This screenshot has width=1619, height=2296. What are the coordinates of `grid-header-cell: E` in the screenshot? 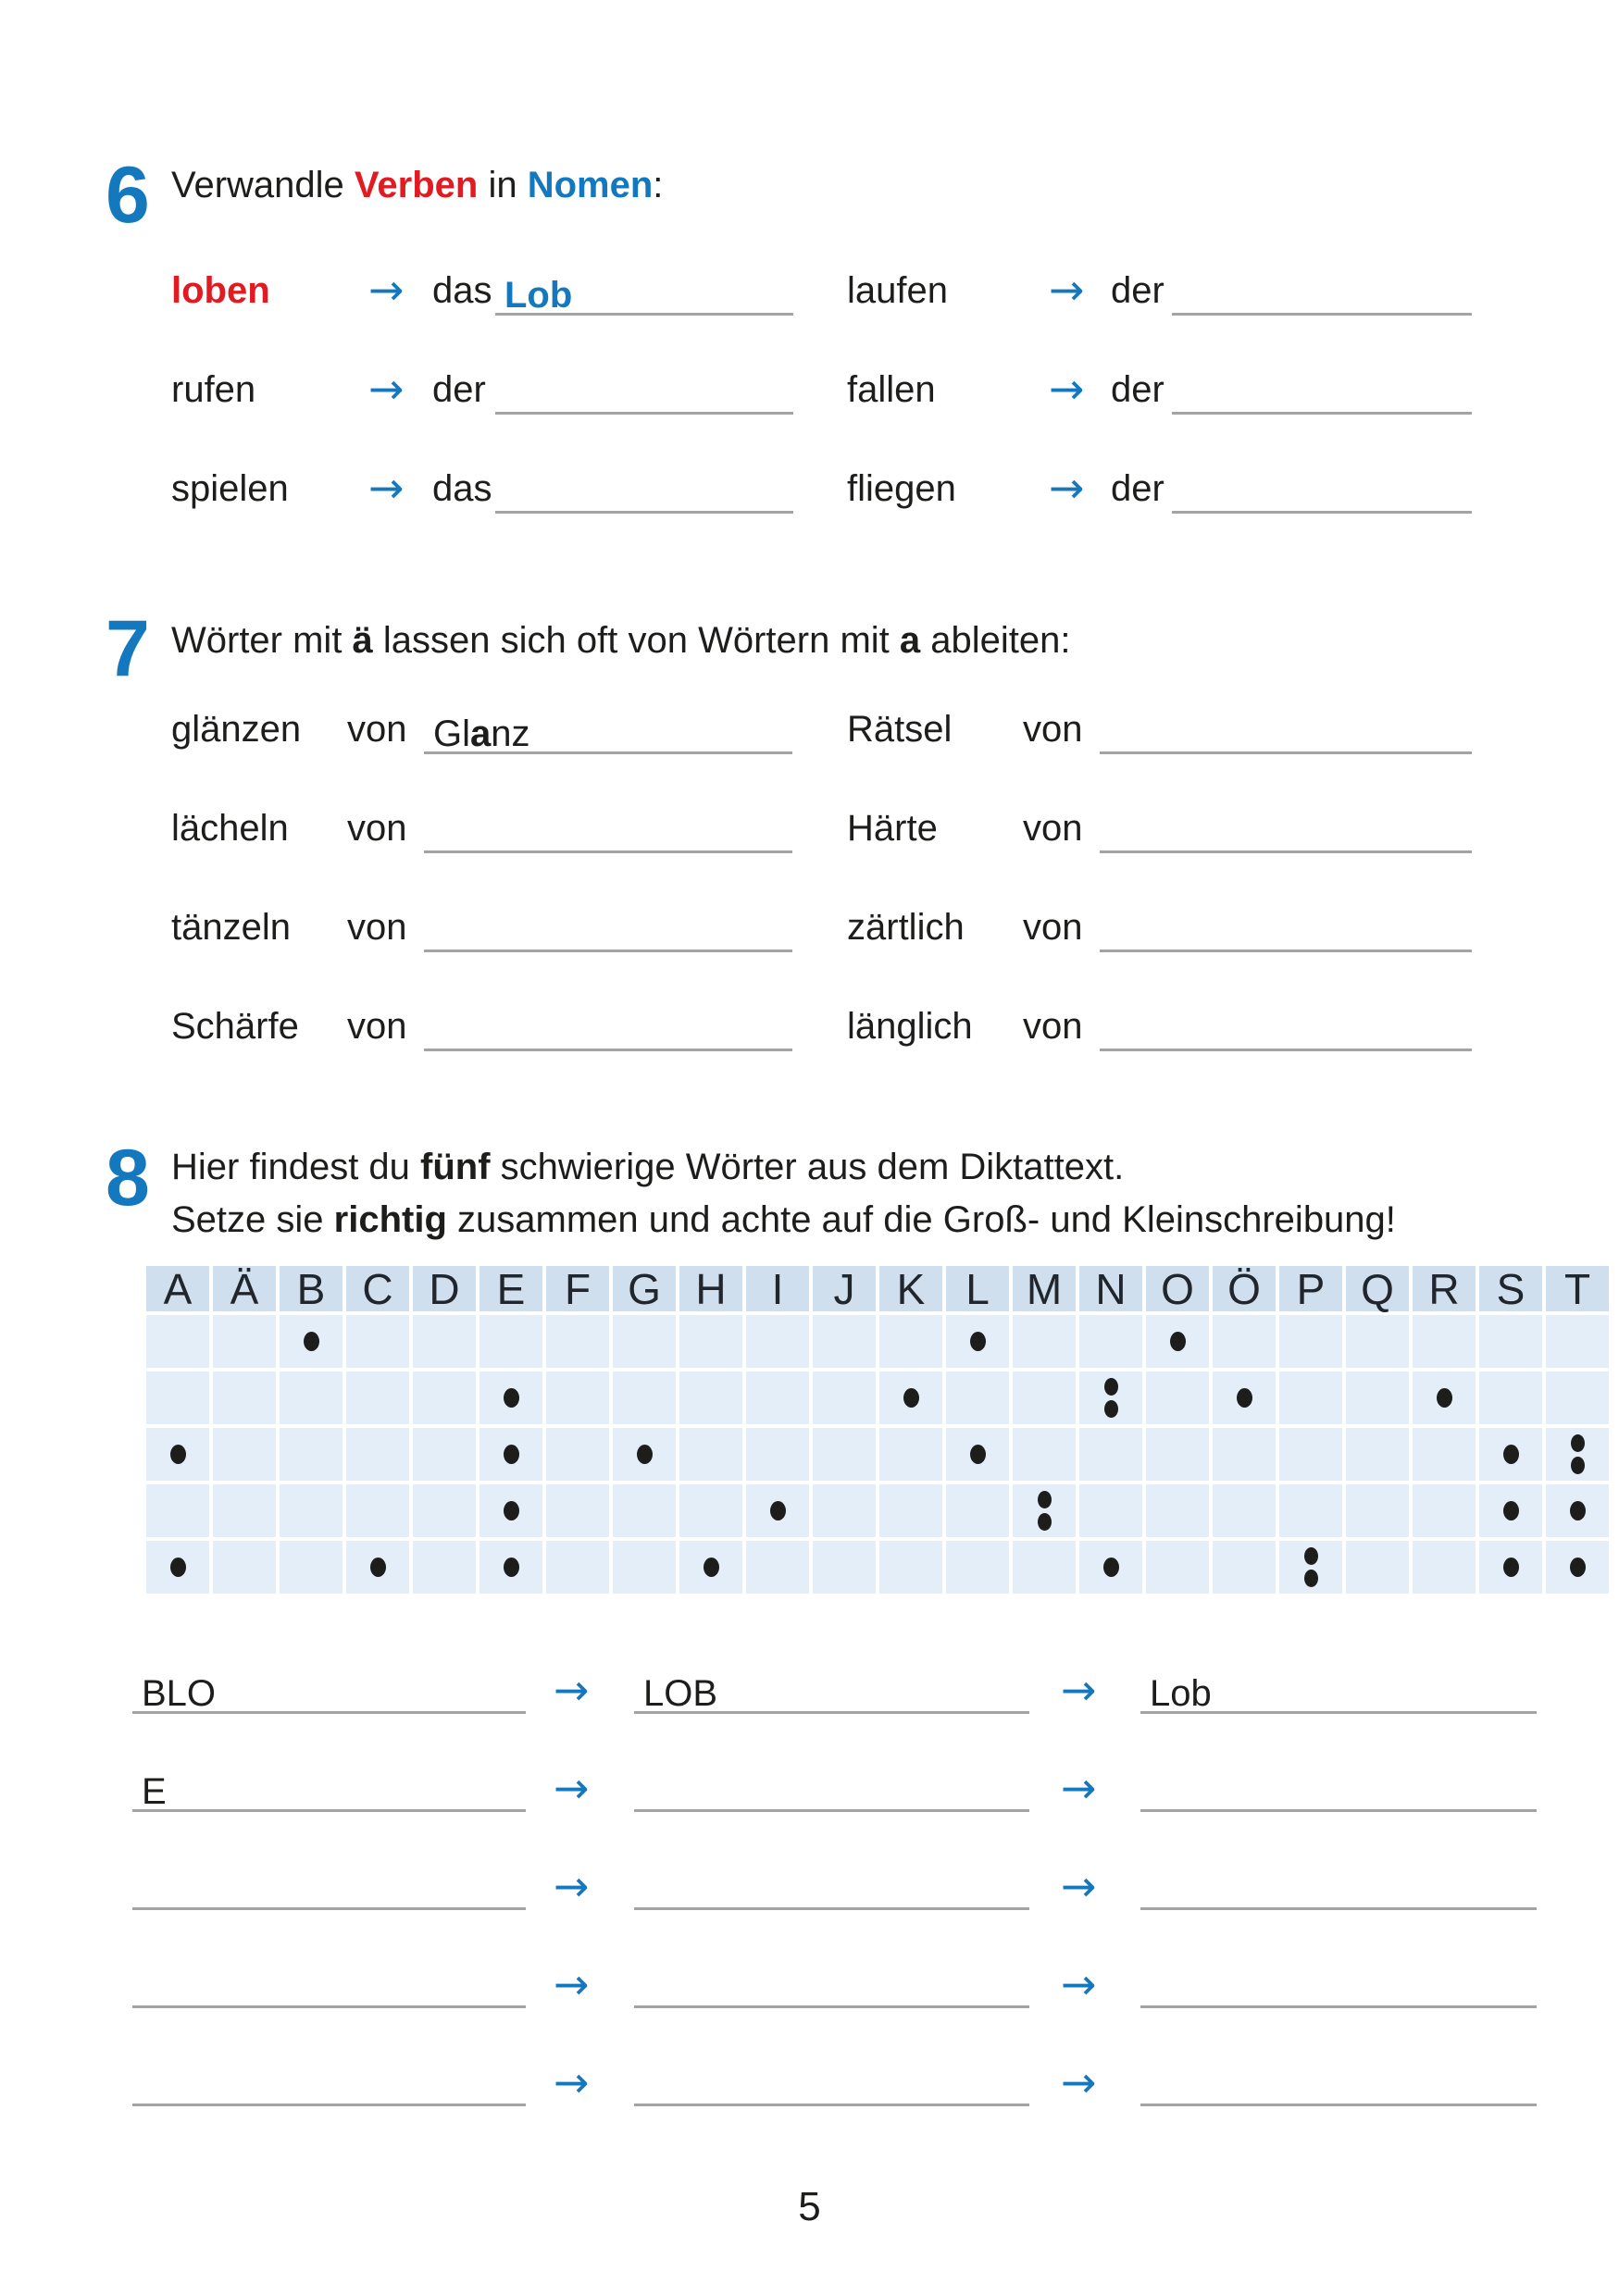 It's located at (511, 1289).